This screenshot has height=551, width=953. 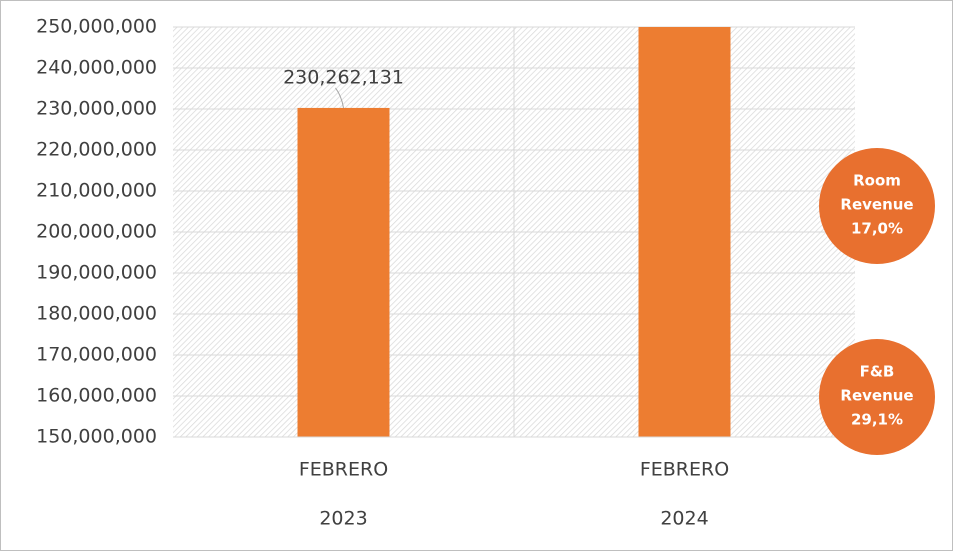 I want to click on y-tick-label: 230,000,000, so click(x=96, y=109).